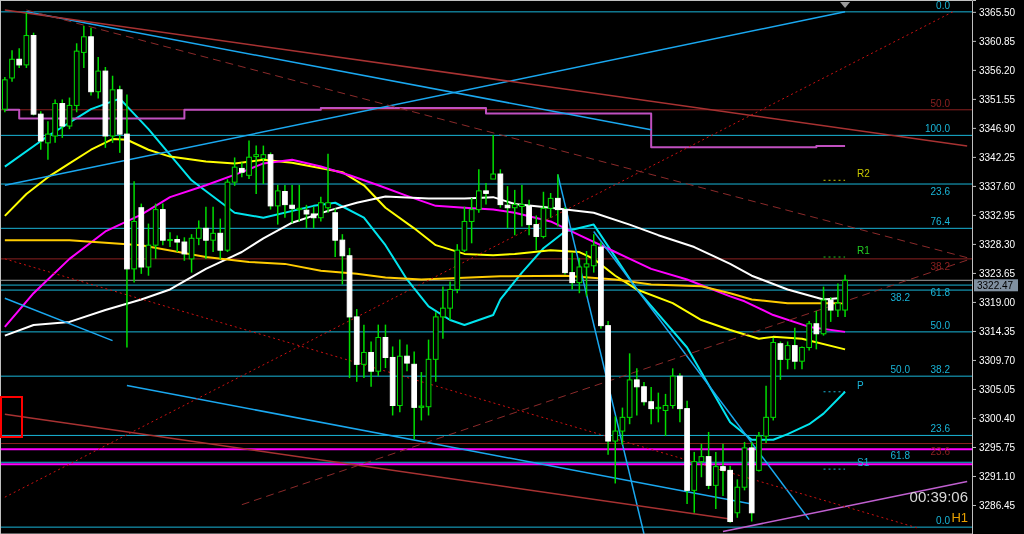 This screenshot has height=534, width=1024. I want to click on ref-line-label: R2, so click(864, 174).